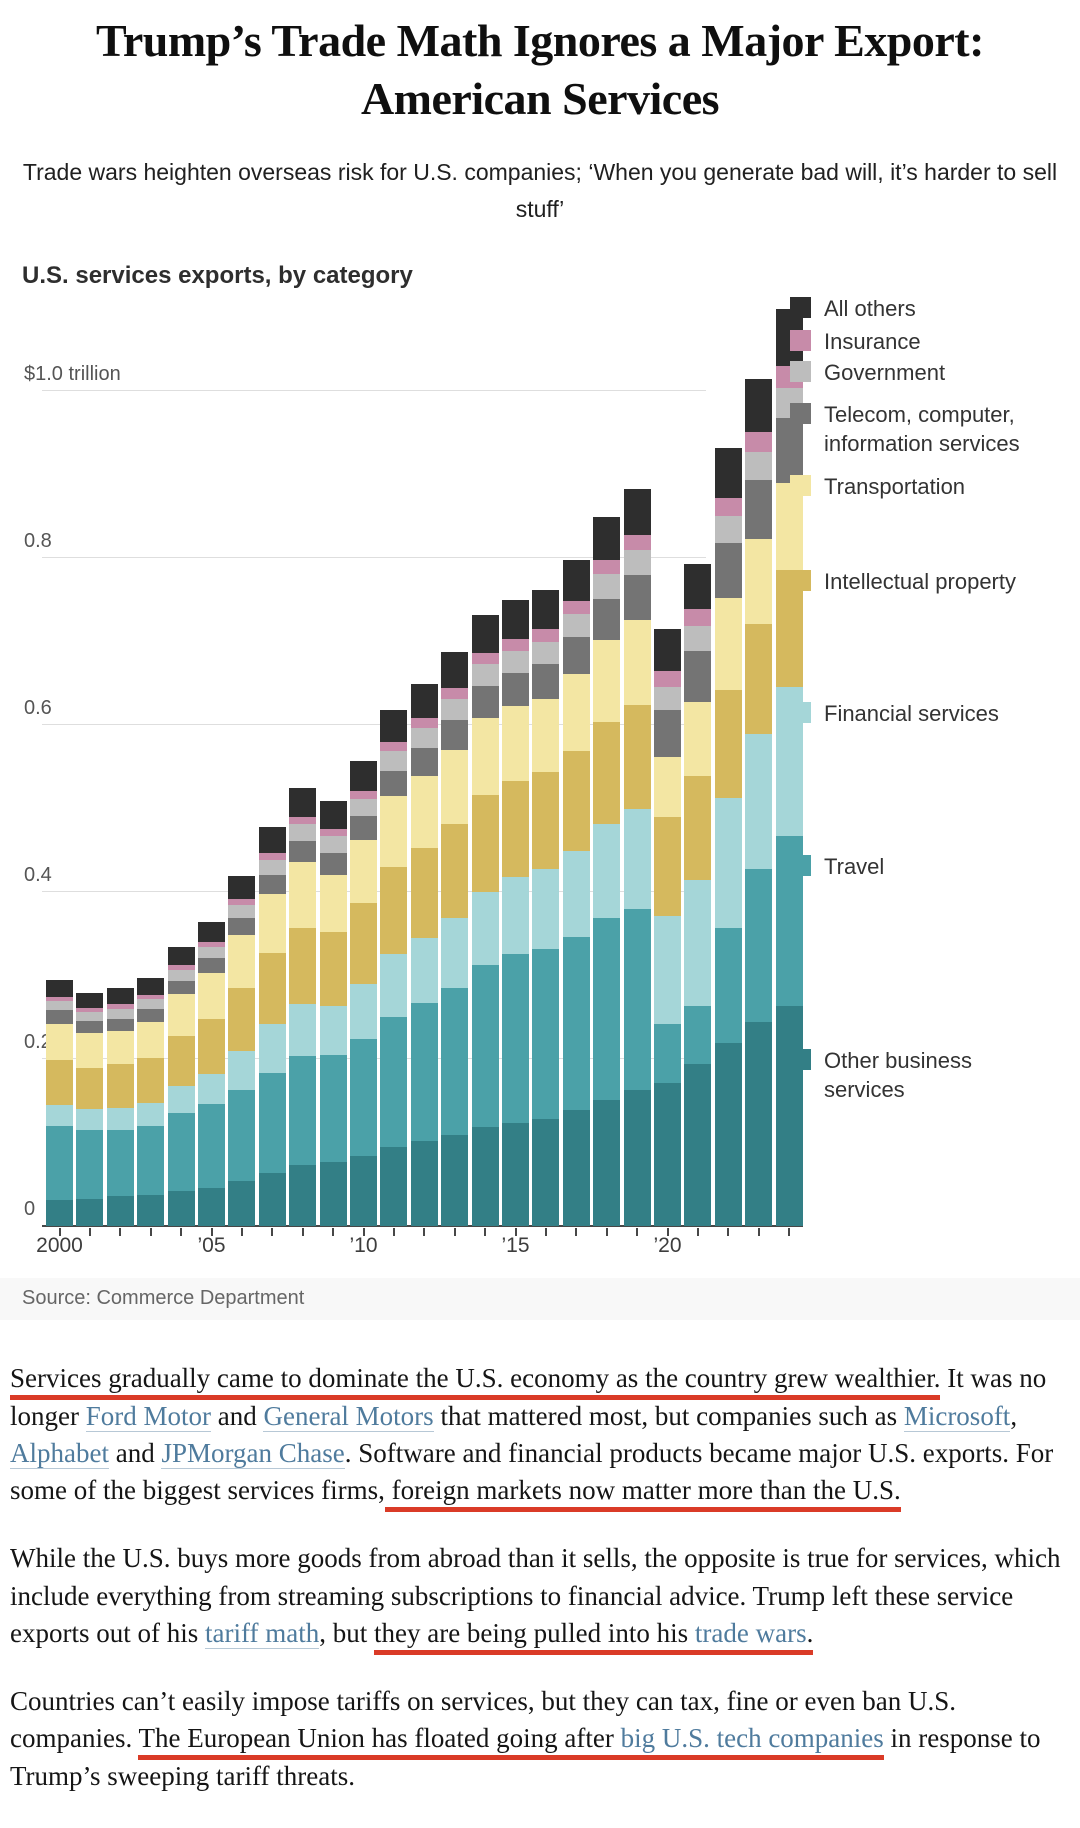  I want to click on inline-link: tariff math, so click(262, 1633).